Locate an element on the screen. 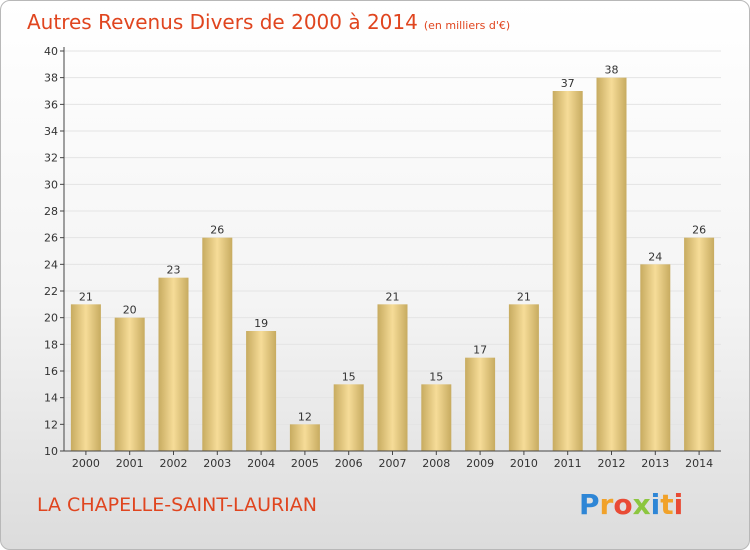  logo-letter: x is located at coordinates (641, 504).